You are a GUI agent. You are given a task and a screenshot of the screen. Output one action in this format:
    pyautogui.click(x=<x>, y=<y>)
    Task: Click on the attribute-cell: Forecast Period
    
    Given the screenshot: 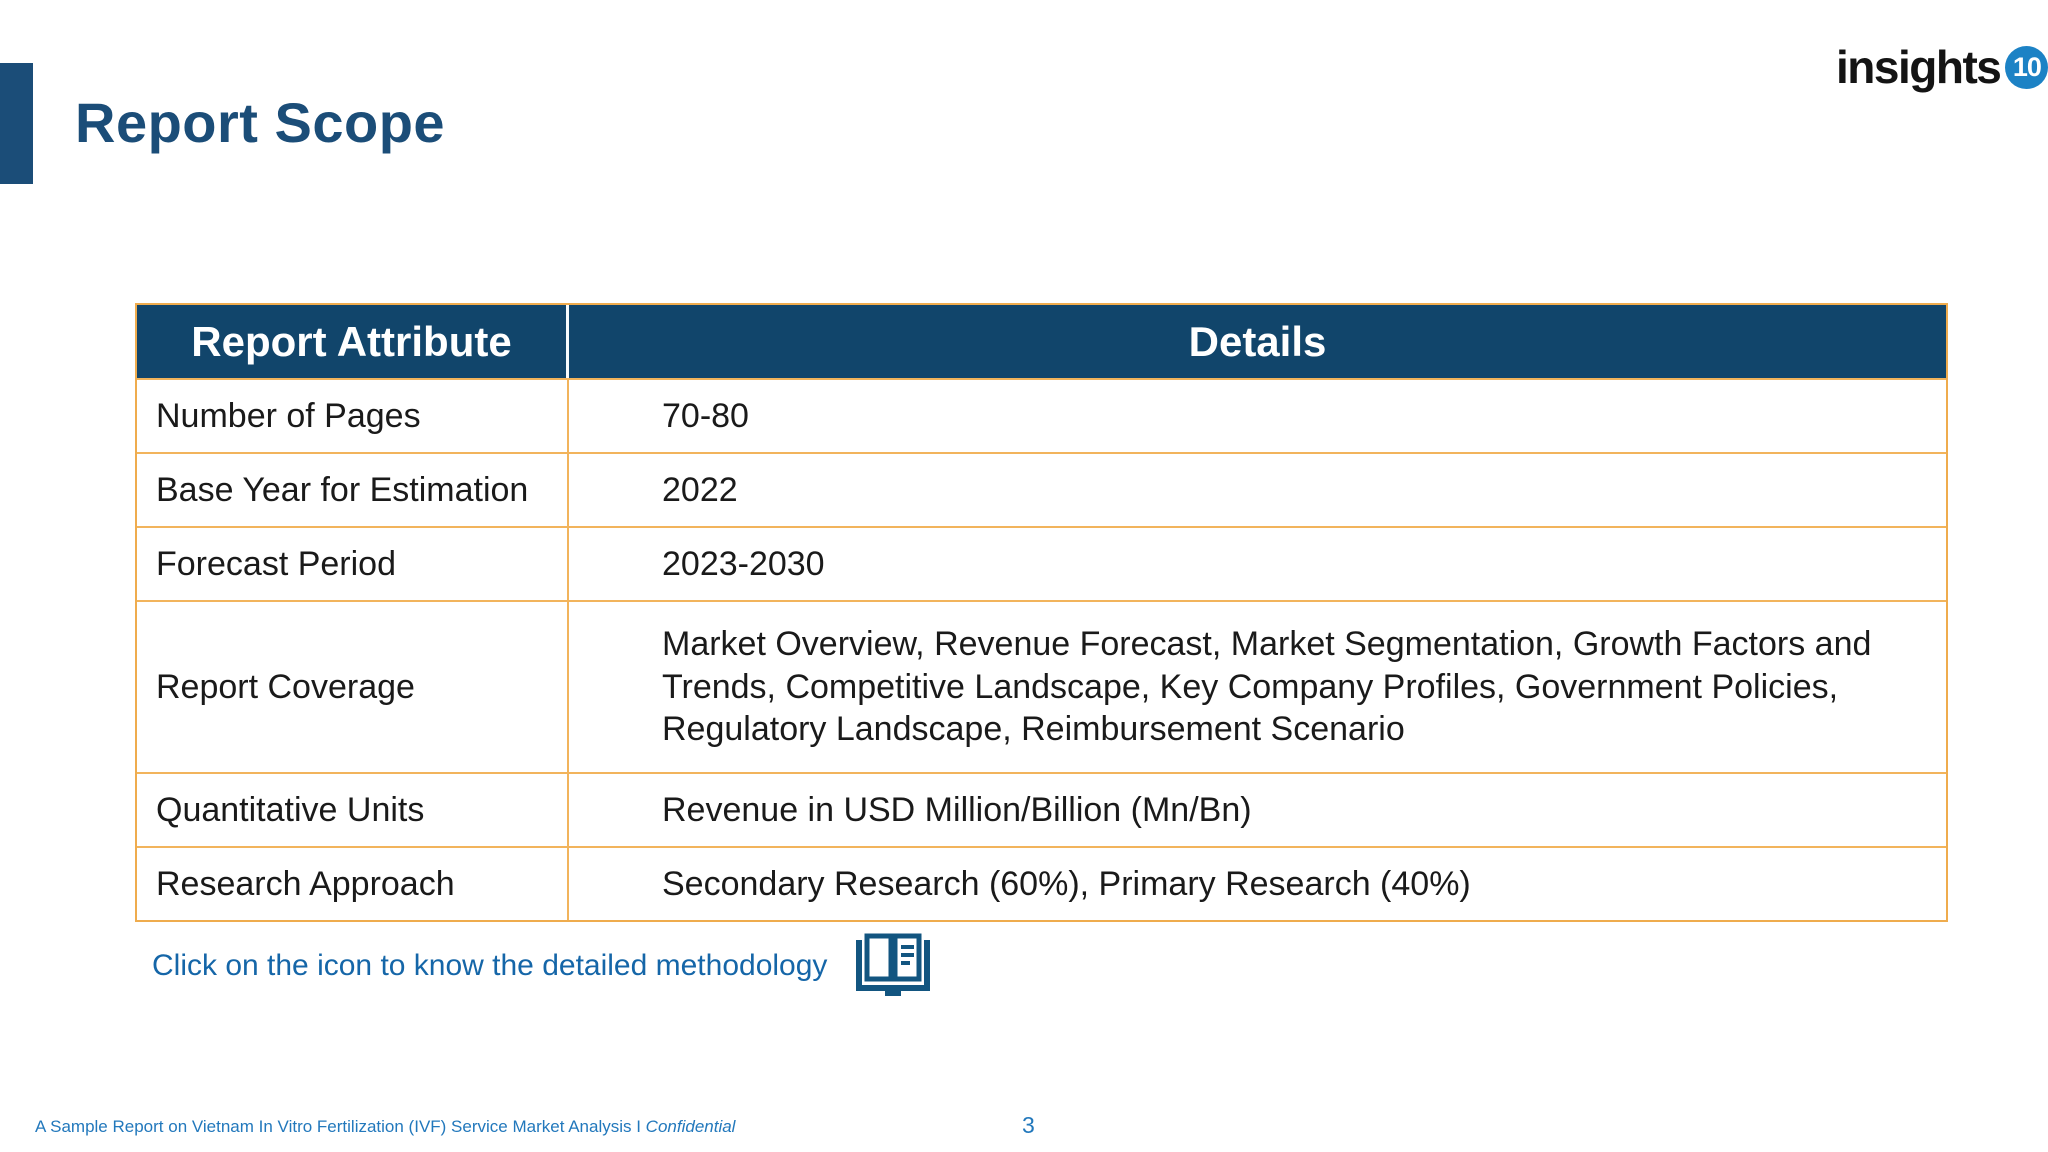 What is the action you would take?
    pyautogui.click(x=353, y=564)
    